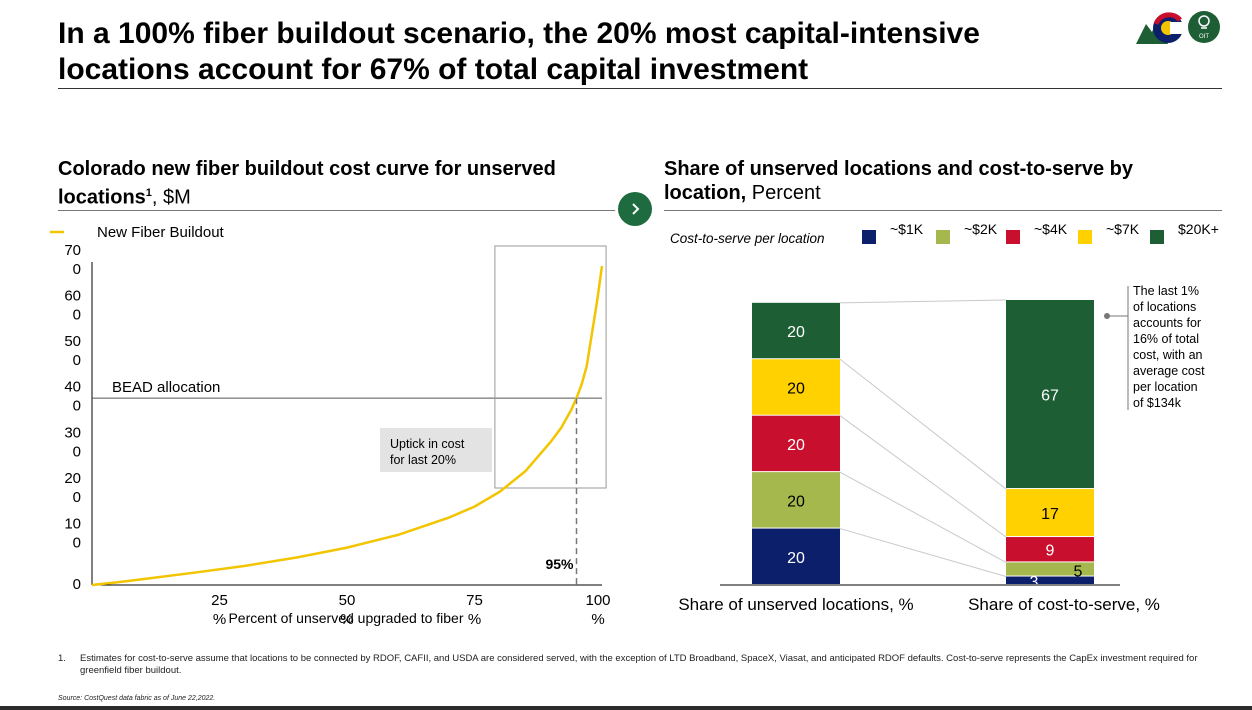 The image size is (1252, 710). Describe the element at coordinates (347, 610) in the screenshot. I see `x-tick-label: 50%` at that location.